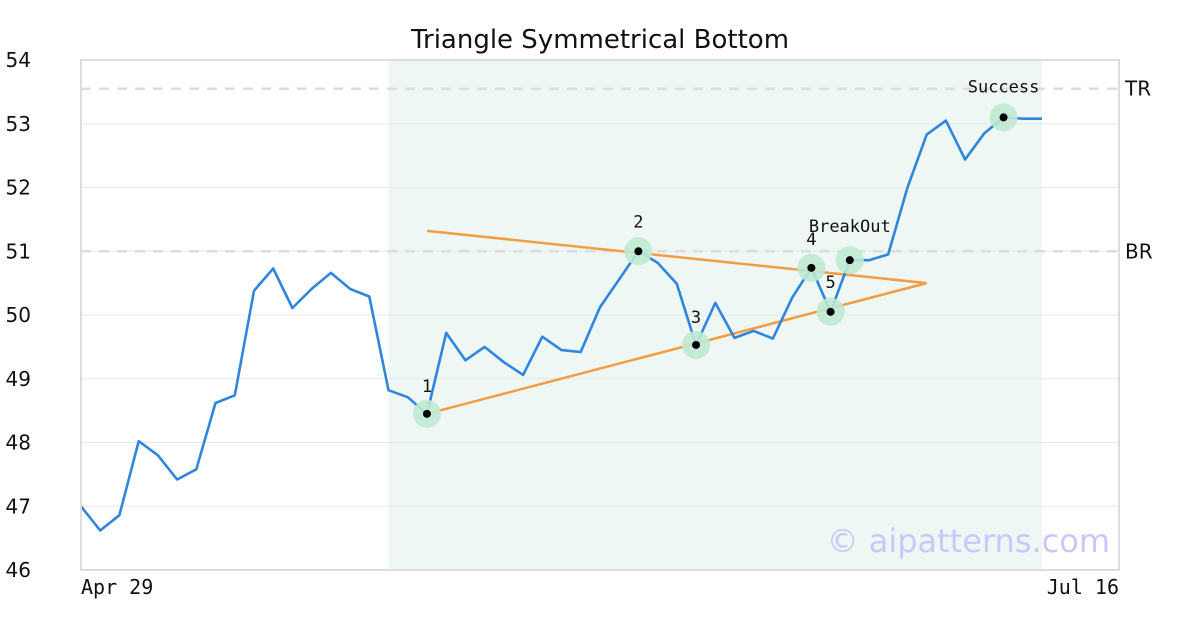 The height and width of the screenshot is (630, 1200). I want to click on annotation-label: BreakOut, so click(850, 227).